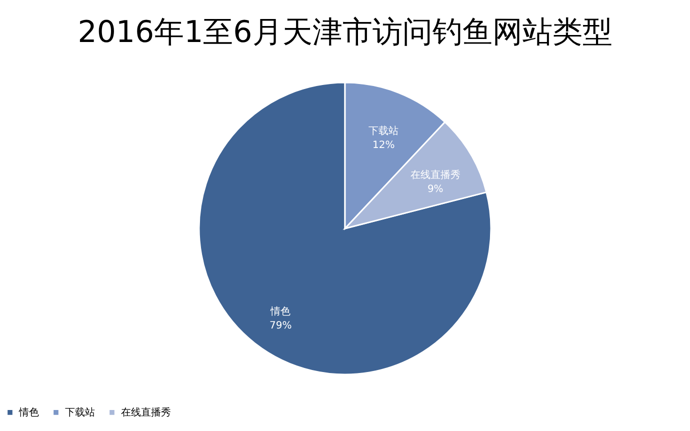  Describe the element at coordinates (28, 412) in the screenshot. I see `legend-label: 情色` at that location.